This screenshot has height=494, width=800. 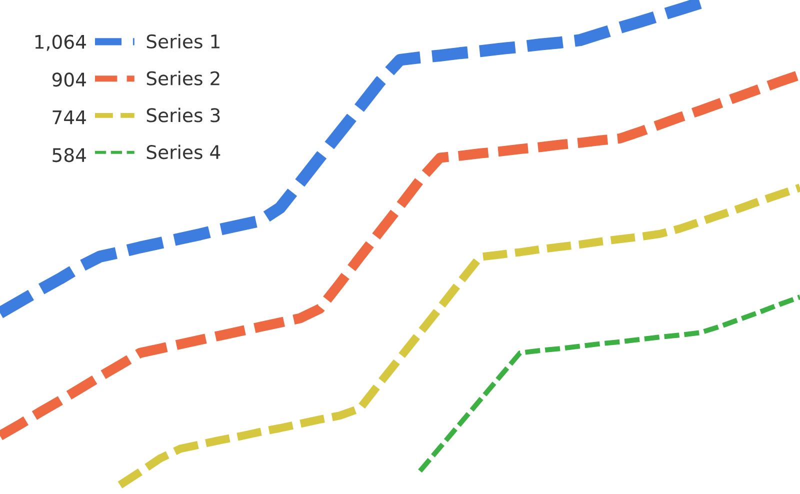 I want to click on annotation: 744, so click(x=69, y=117).